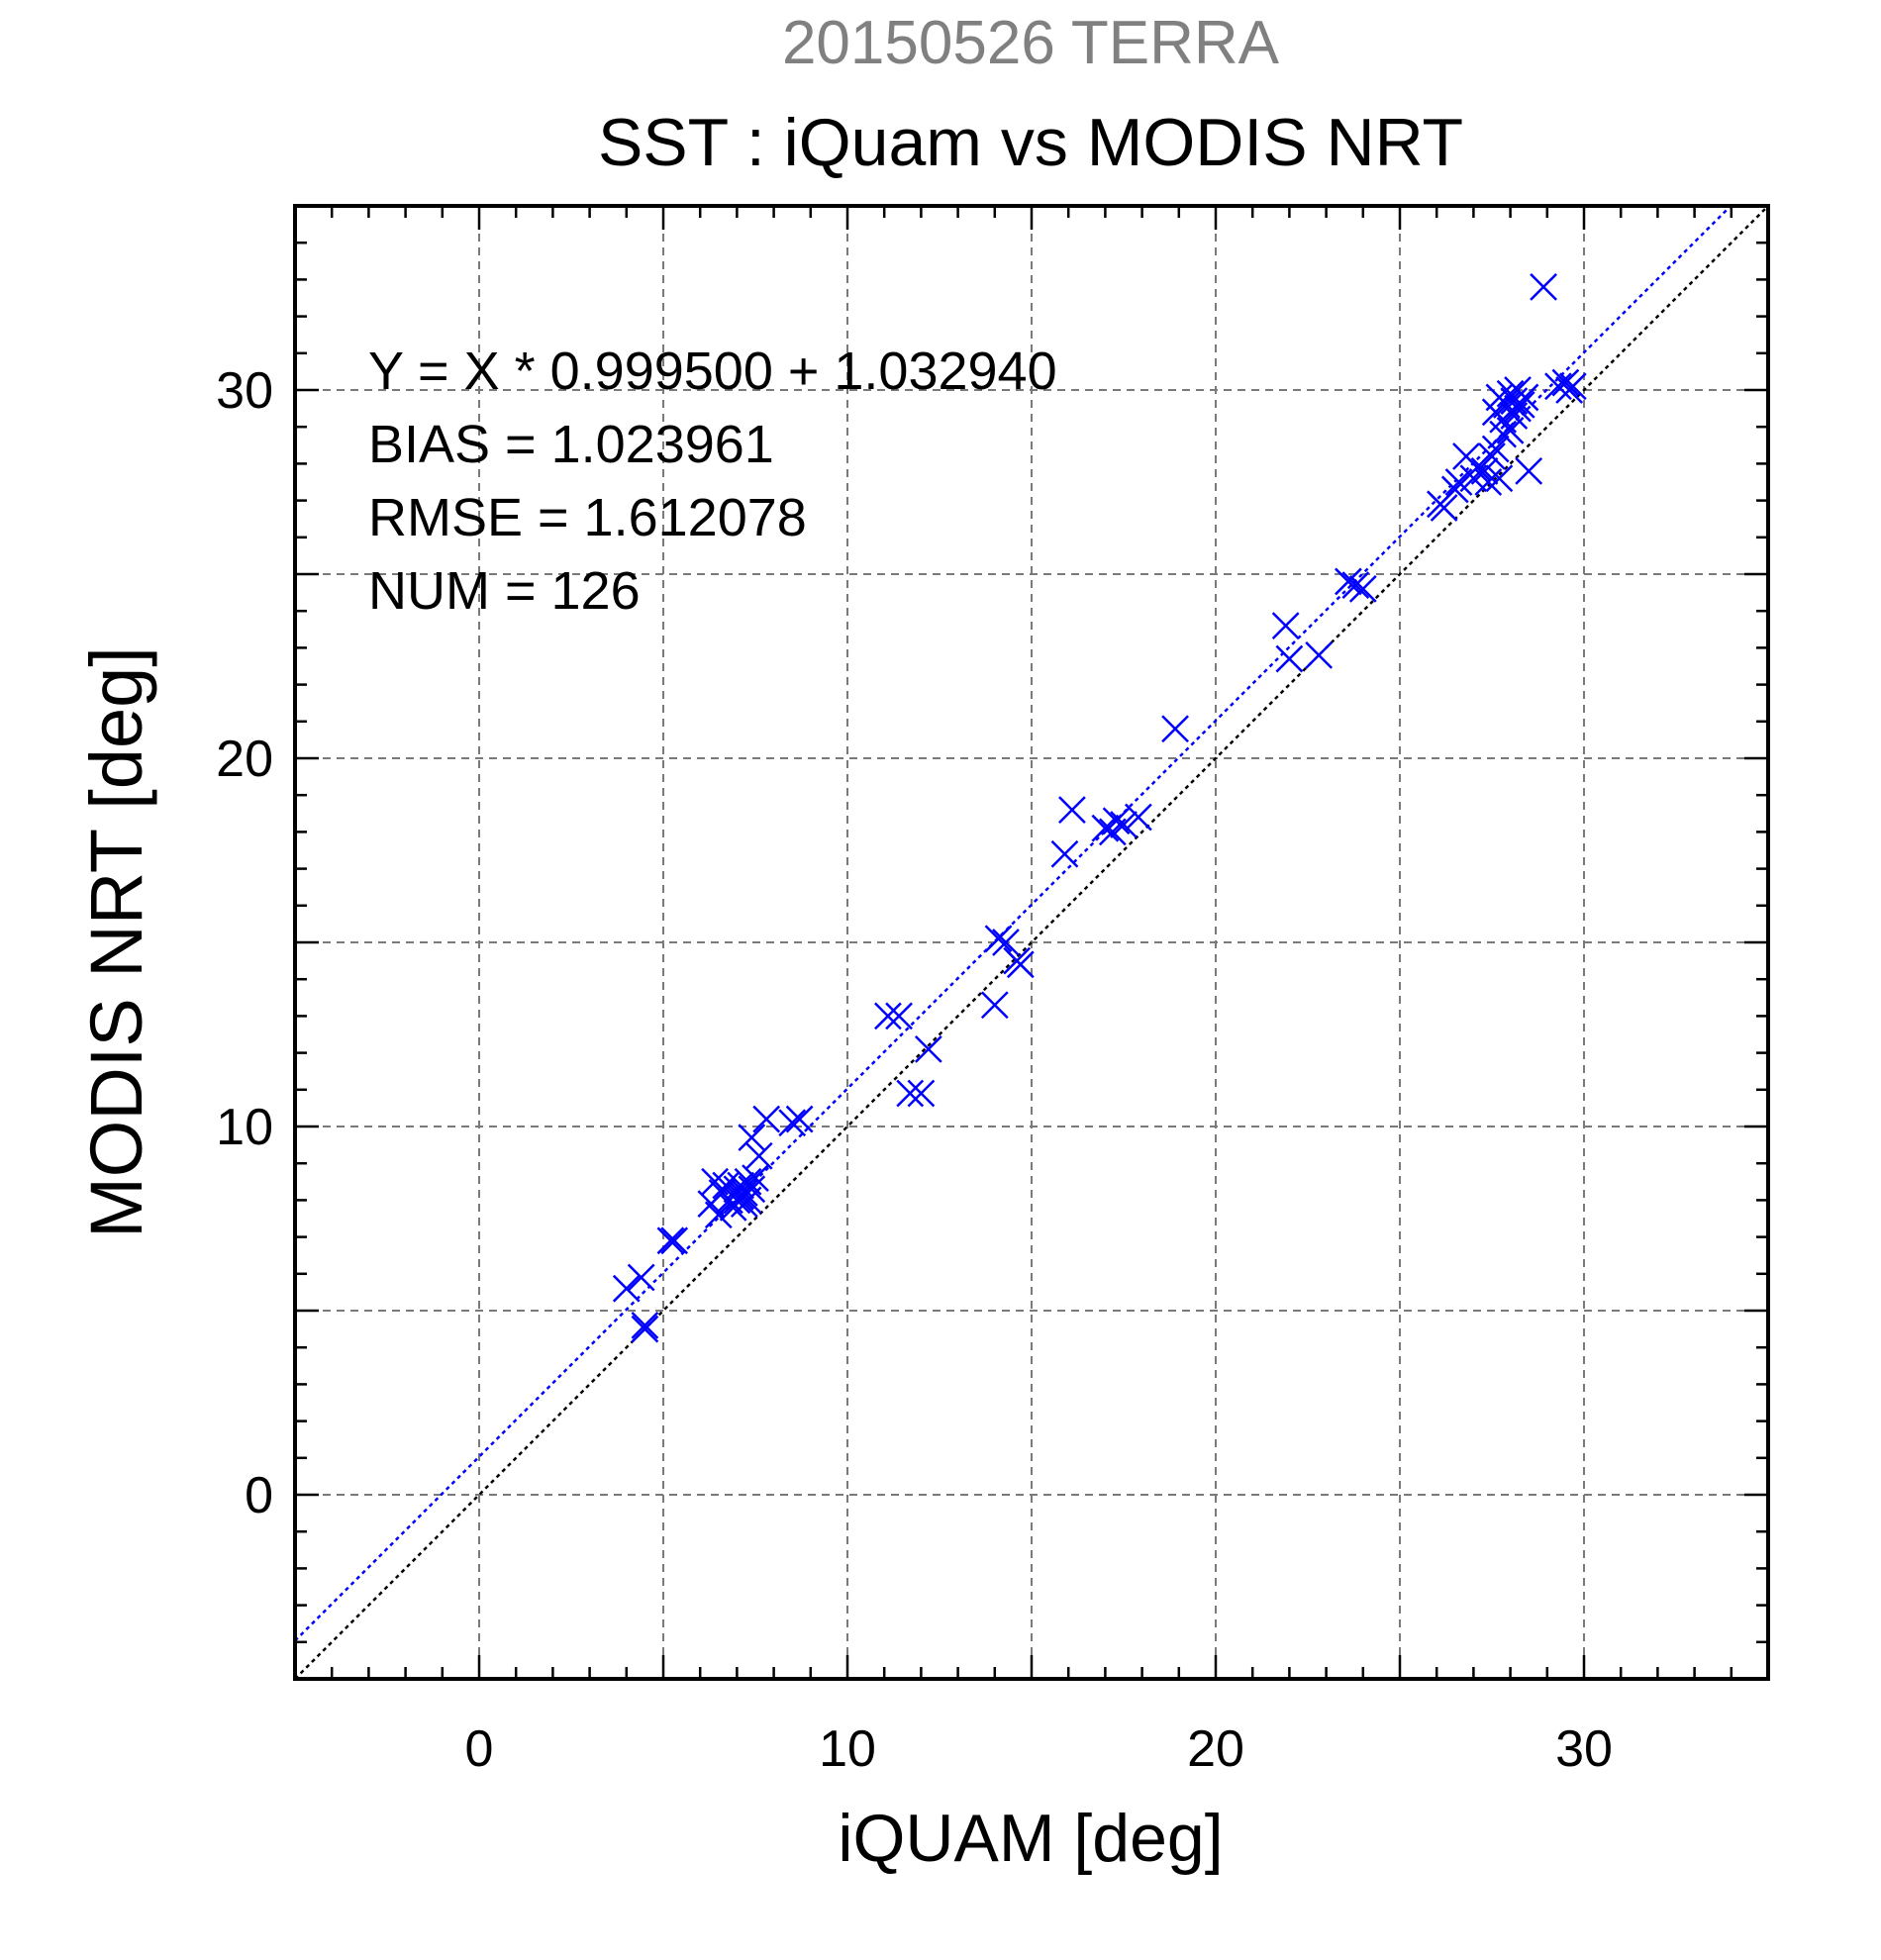 The image size is (1881, 1960). I want to click on rmse-stat: RMSE = 1.612078, so click(587, 517).